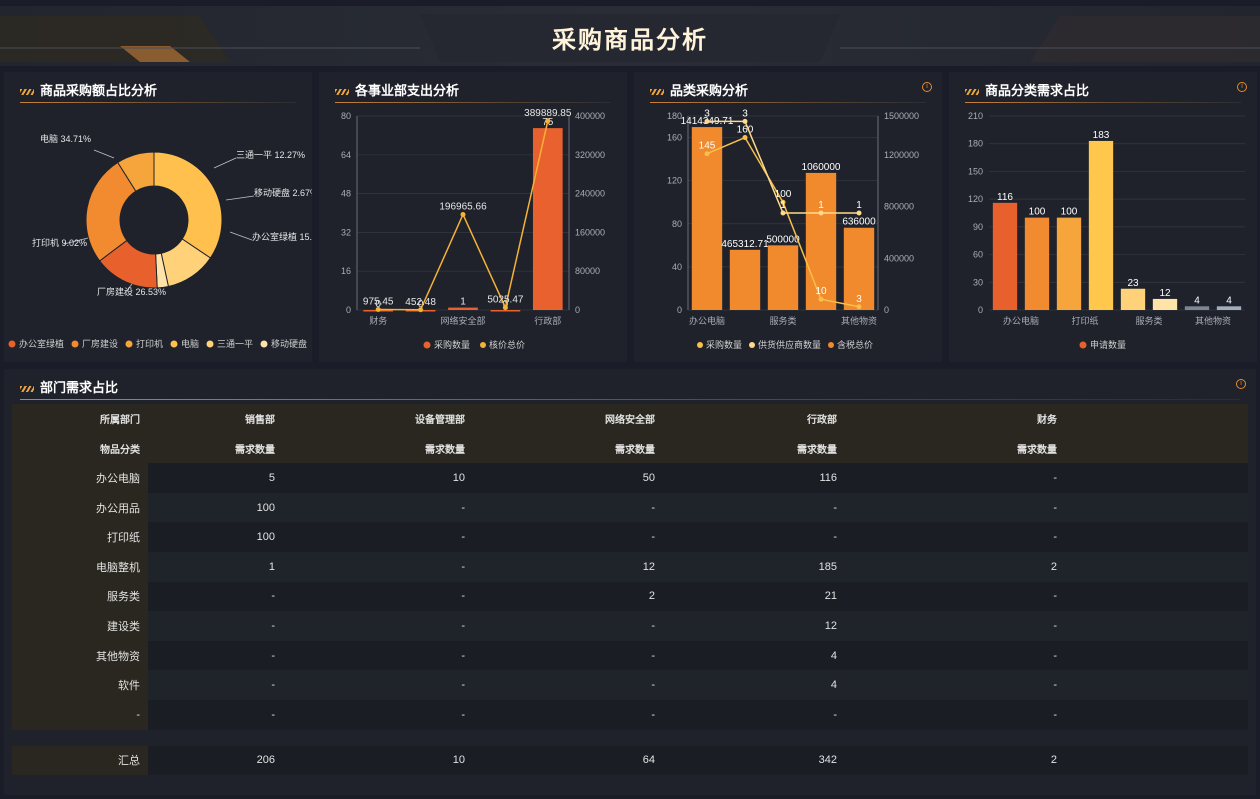 The height and width of the screenshot is (799, 1260). What do you see at coordinates (421, 304) in the screenshot?
I see `bar-value-label: 0` at bounding box center [421, 304].